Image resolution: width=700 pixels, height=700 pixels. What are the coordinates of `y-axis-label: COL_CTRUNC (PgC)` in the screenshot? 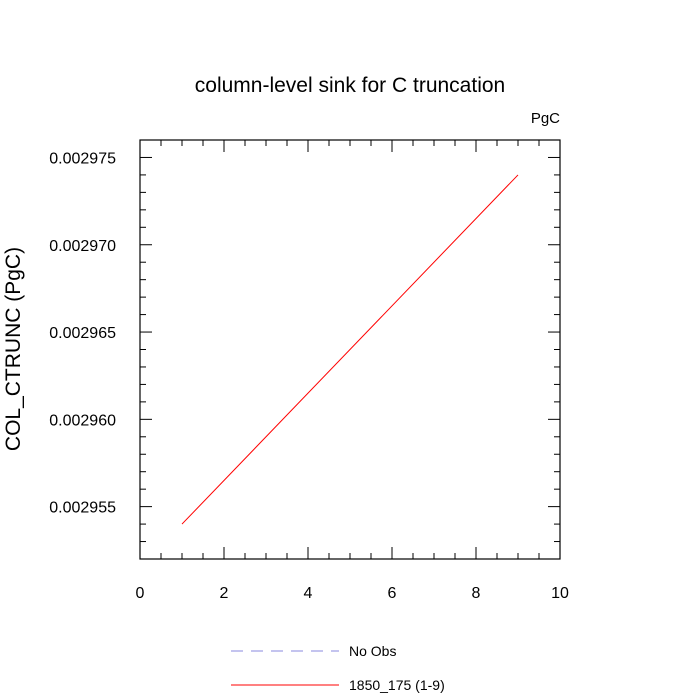 It's located at (13, 349).